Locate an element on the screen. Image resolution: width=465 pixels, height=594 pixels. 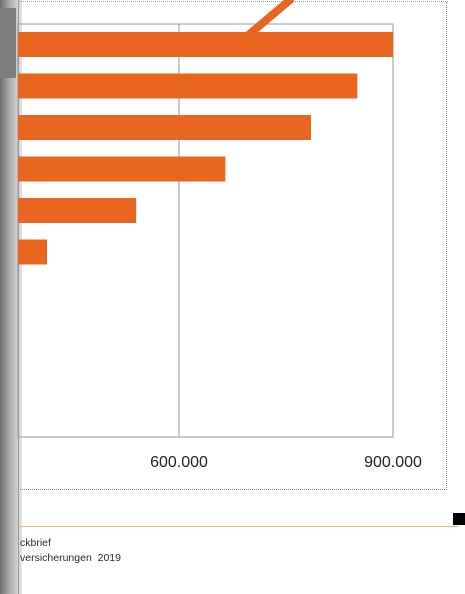
top-border is located at coordinates (233, 1).